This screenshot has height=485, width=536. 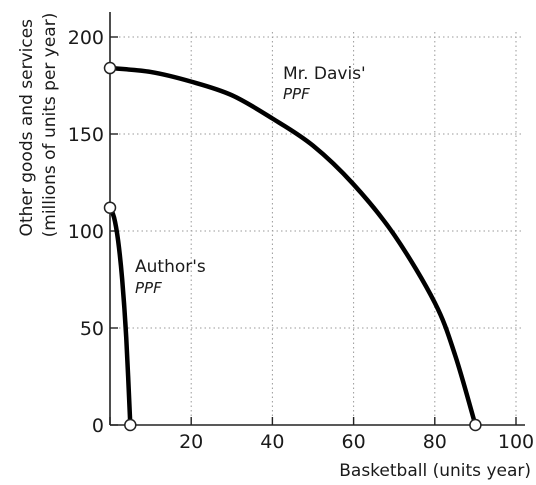 I want to click on x-axis-label: Basketball (units year), so click(x=435, y=471).